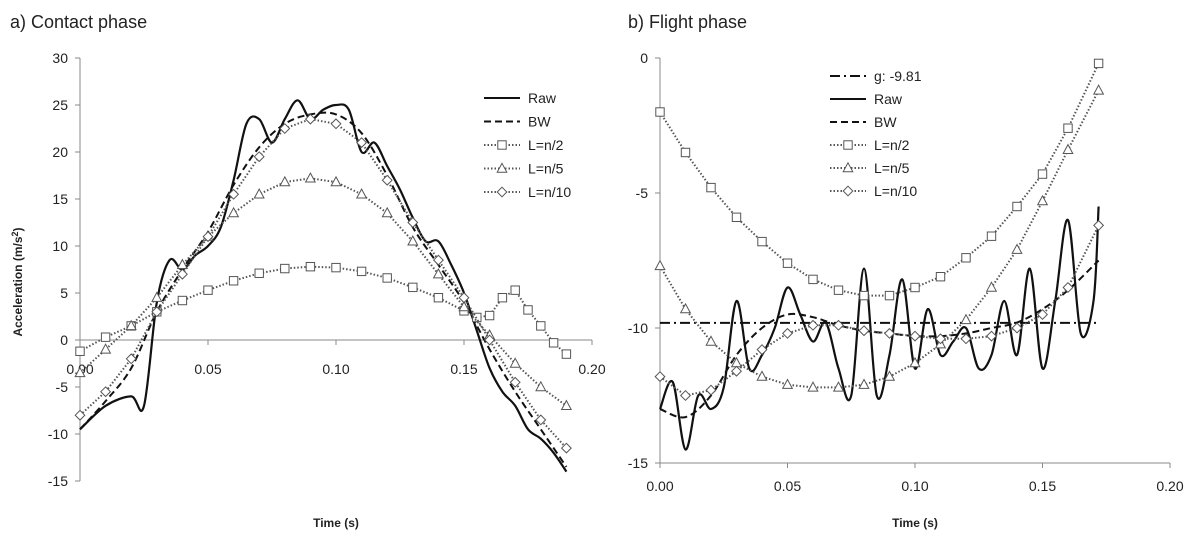  Describe the element at coordinates (58, 434) in the screenshot. I see `y-tick-label: -10` at that location.